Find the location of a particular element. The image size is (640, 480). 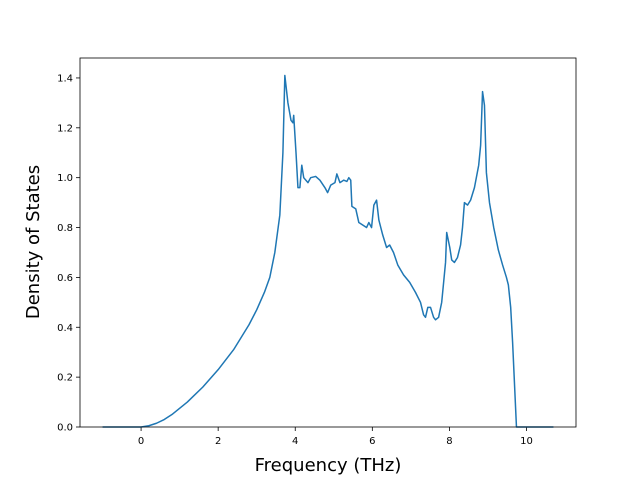

x-tick-label: 0 is located at coordinates (141, 441).